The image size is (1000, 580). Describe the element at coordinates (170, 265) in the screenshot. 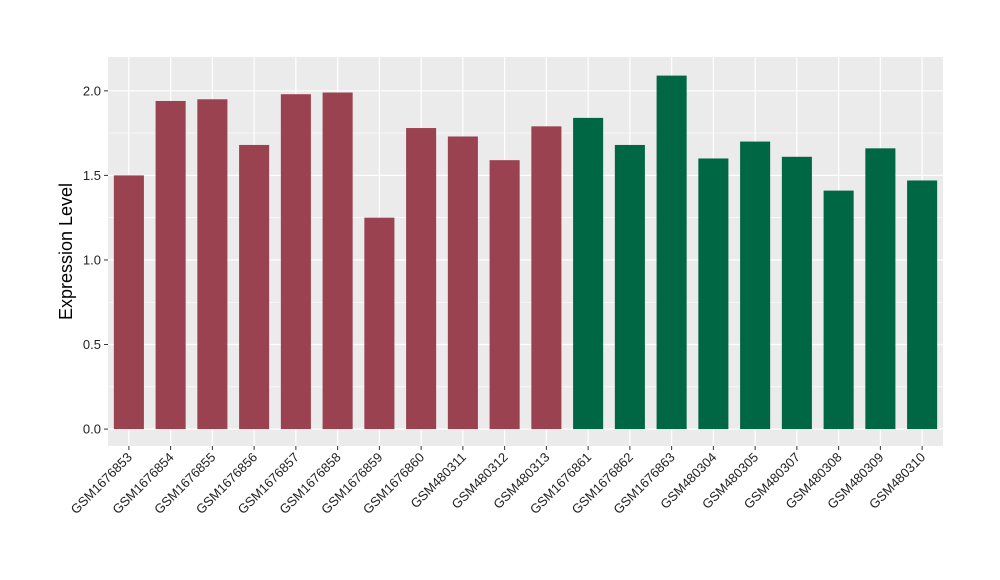

I see `bar-GSM1676854` at that location.